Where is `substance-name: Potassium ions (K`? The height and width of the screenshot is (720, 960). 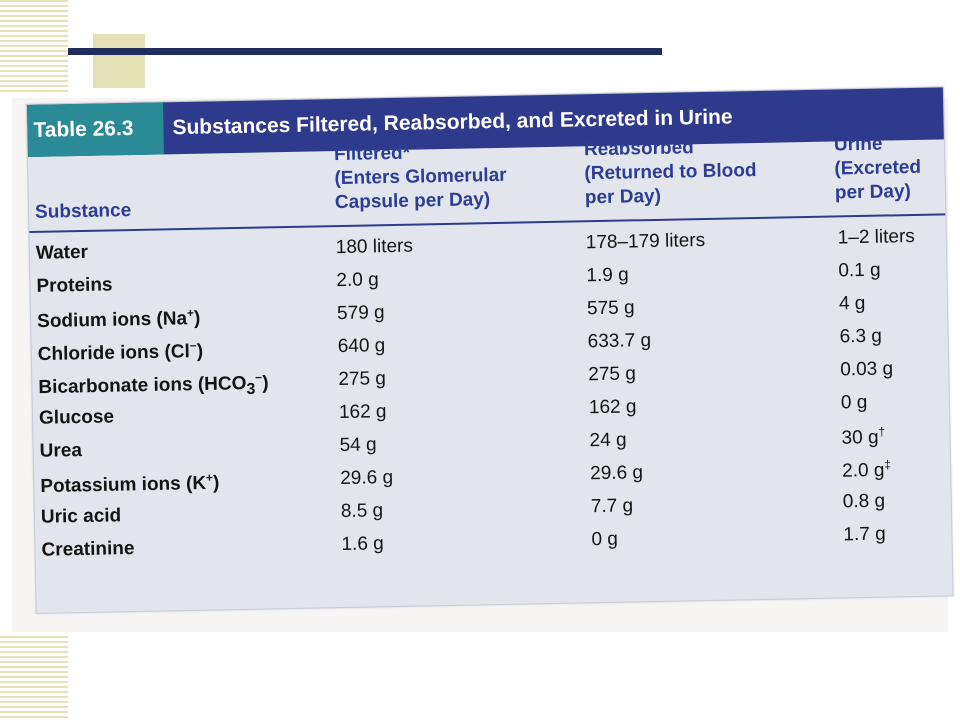 substance-name: Potassium ions (K is located at coordinates (123, 485).